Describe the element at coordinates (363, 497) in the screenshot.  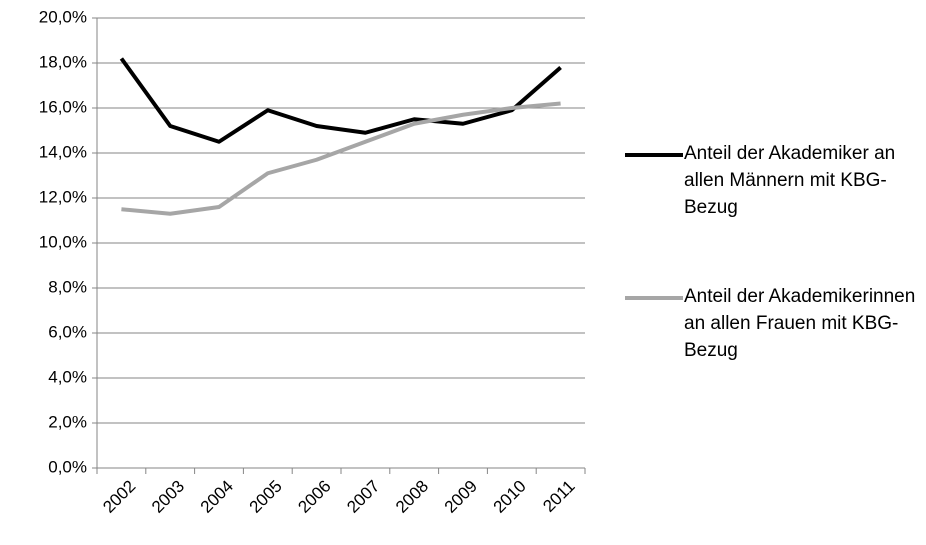
I see `x-tick-label: 2007` at that location.